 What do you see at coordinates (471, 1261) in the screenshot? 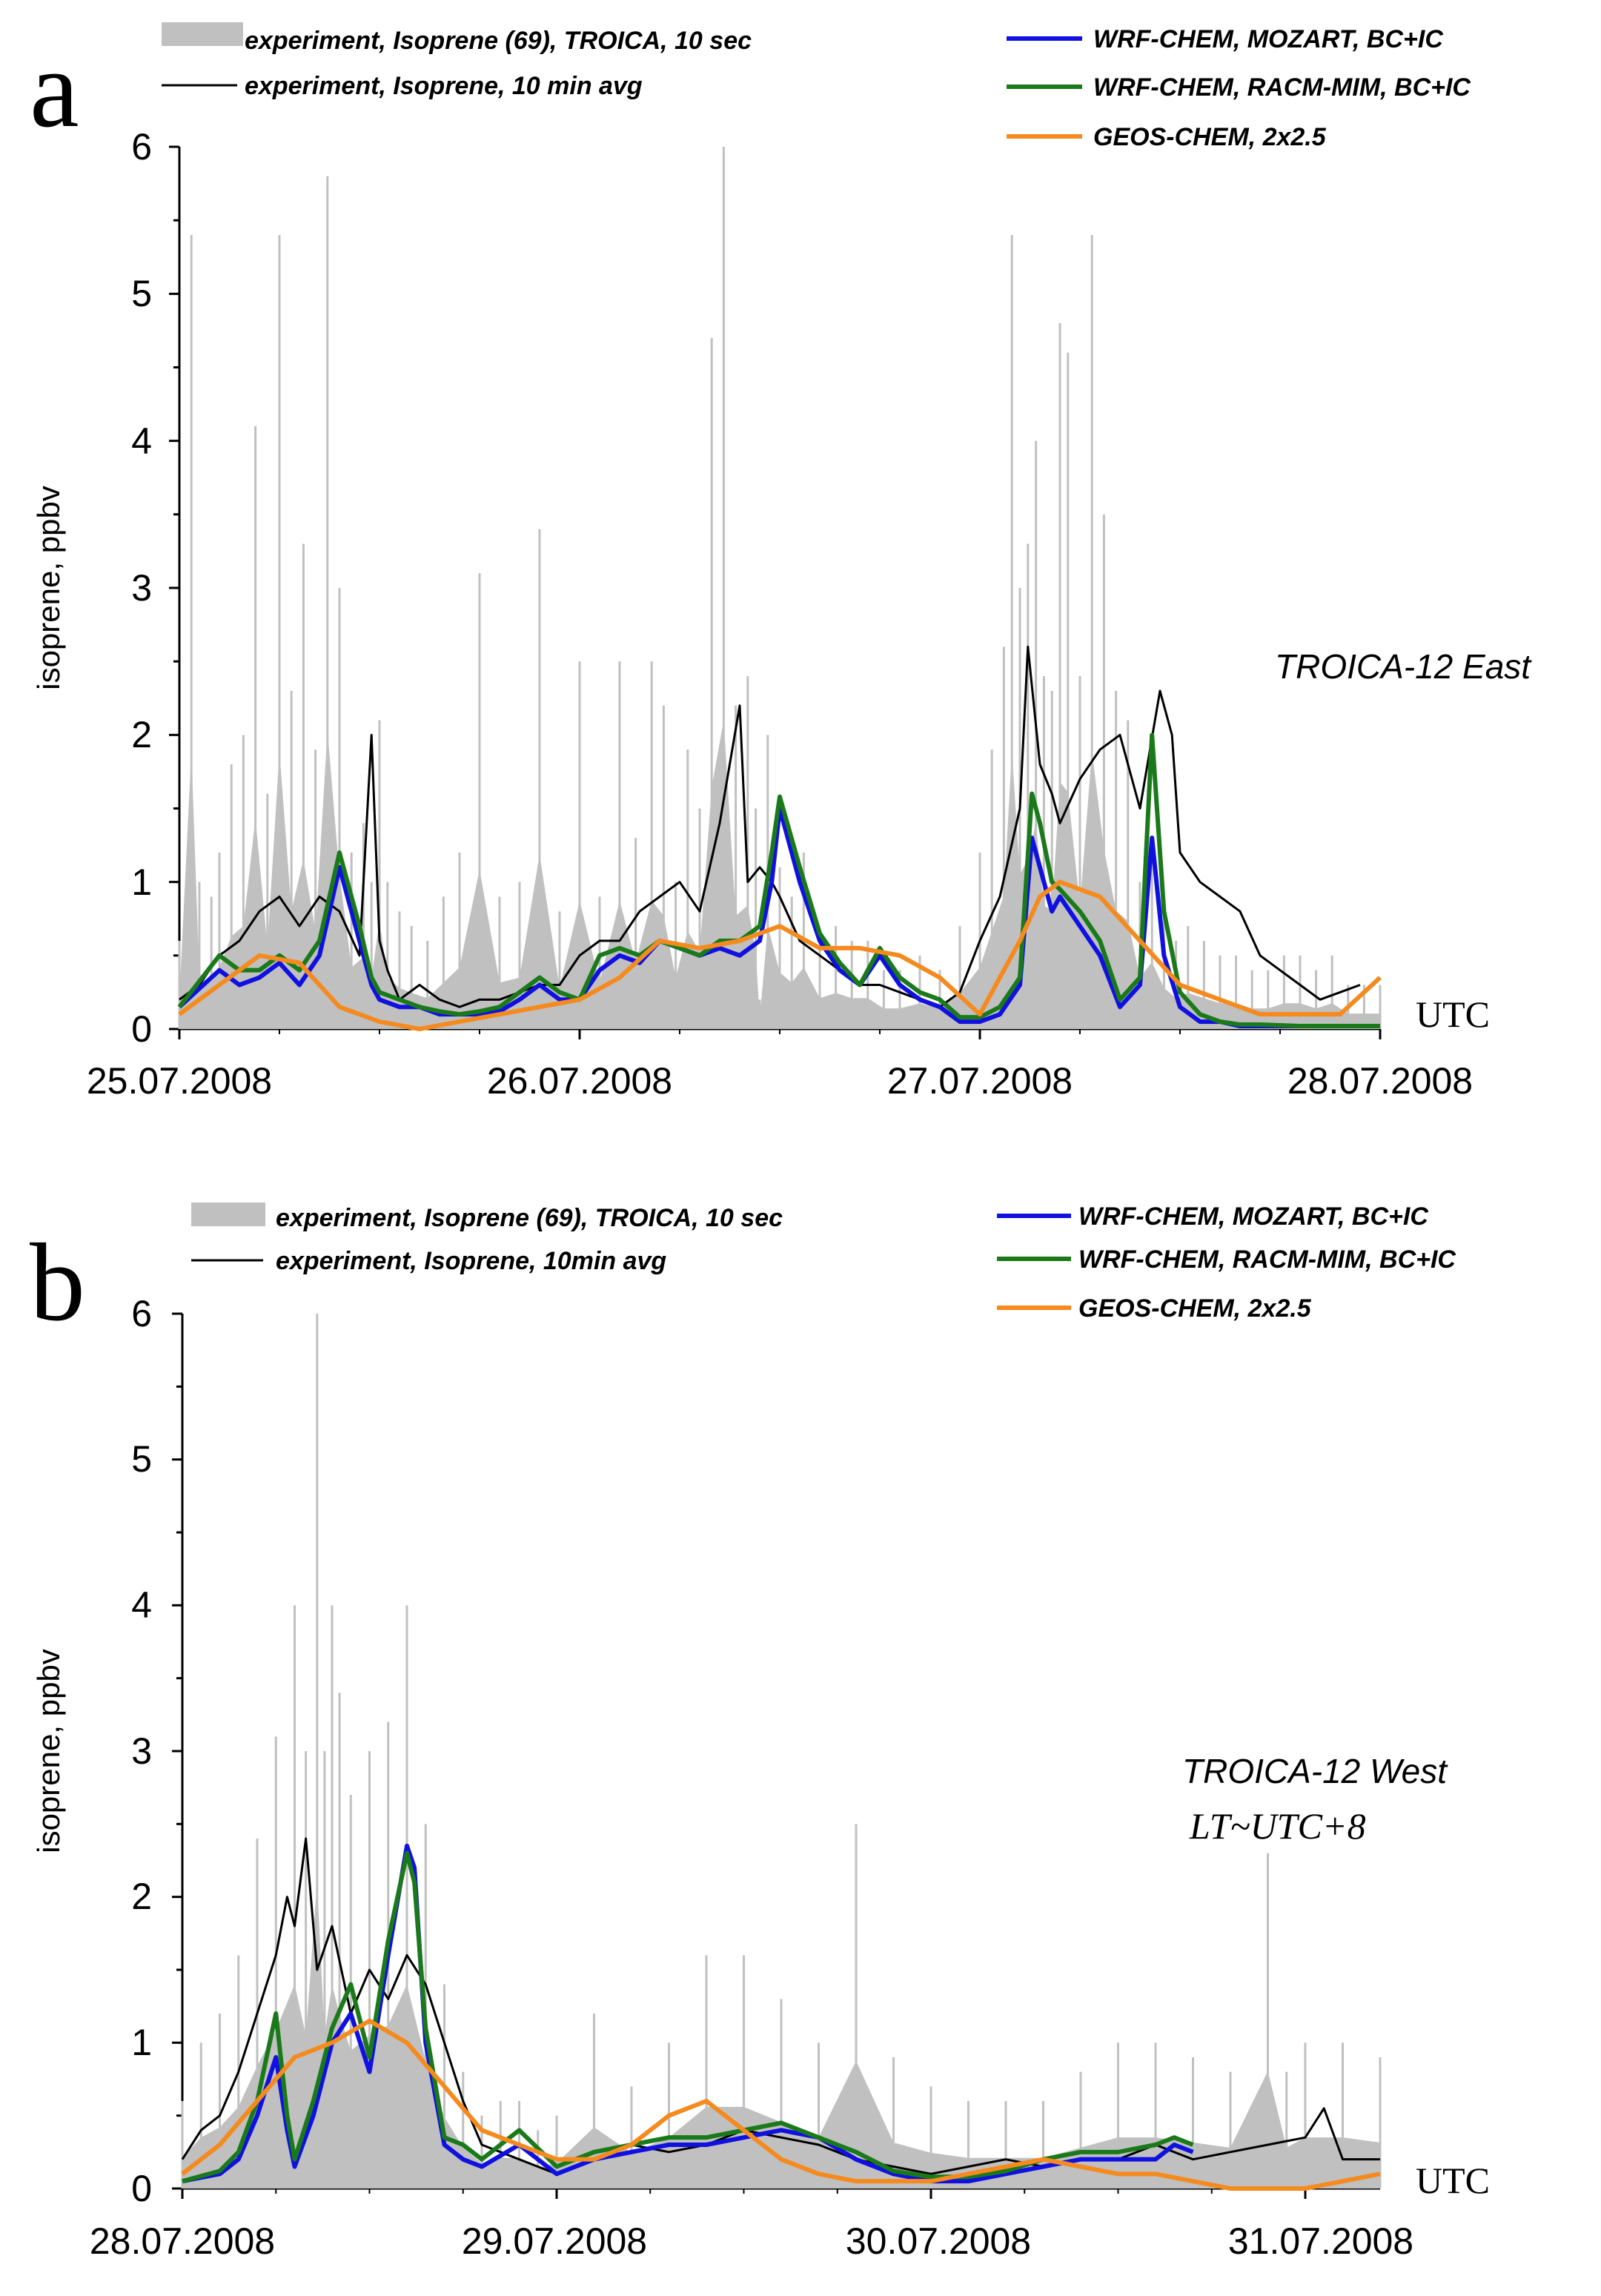
I see `legend-b-label-experiment-avg: experiment, Isoprene, 10min avg` at bounding box center [471, 1261].